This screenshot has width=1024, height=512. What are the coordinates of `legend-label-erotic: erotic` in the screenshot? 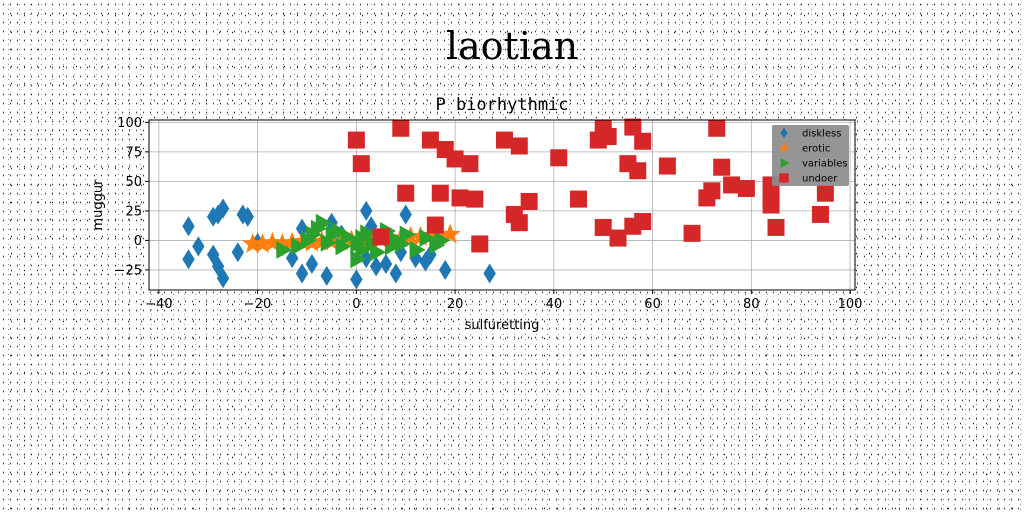 It's located at (816, 149).